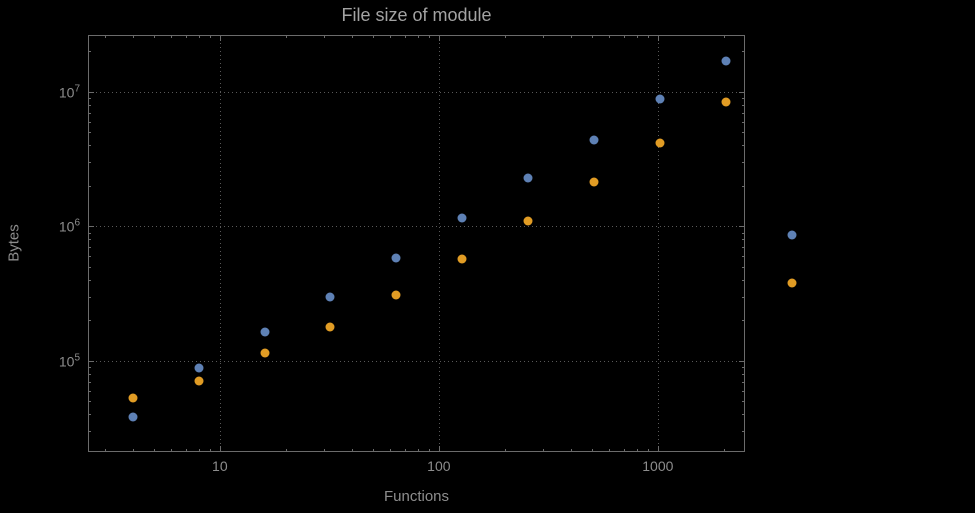 The image size is (975, 513). I want to click on y-axis-label: Bytes, so click(14, 243).